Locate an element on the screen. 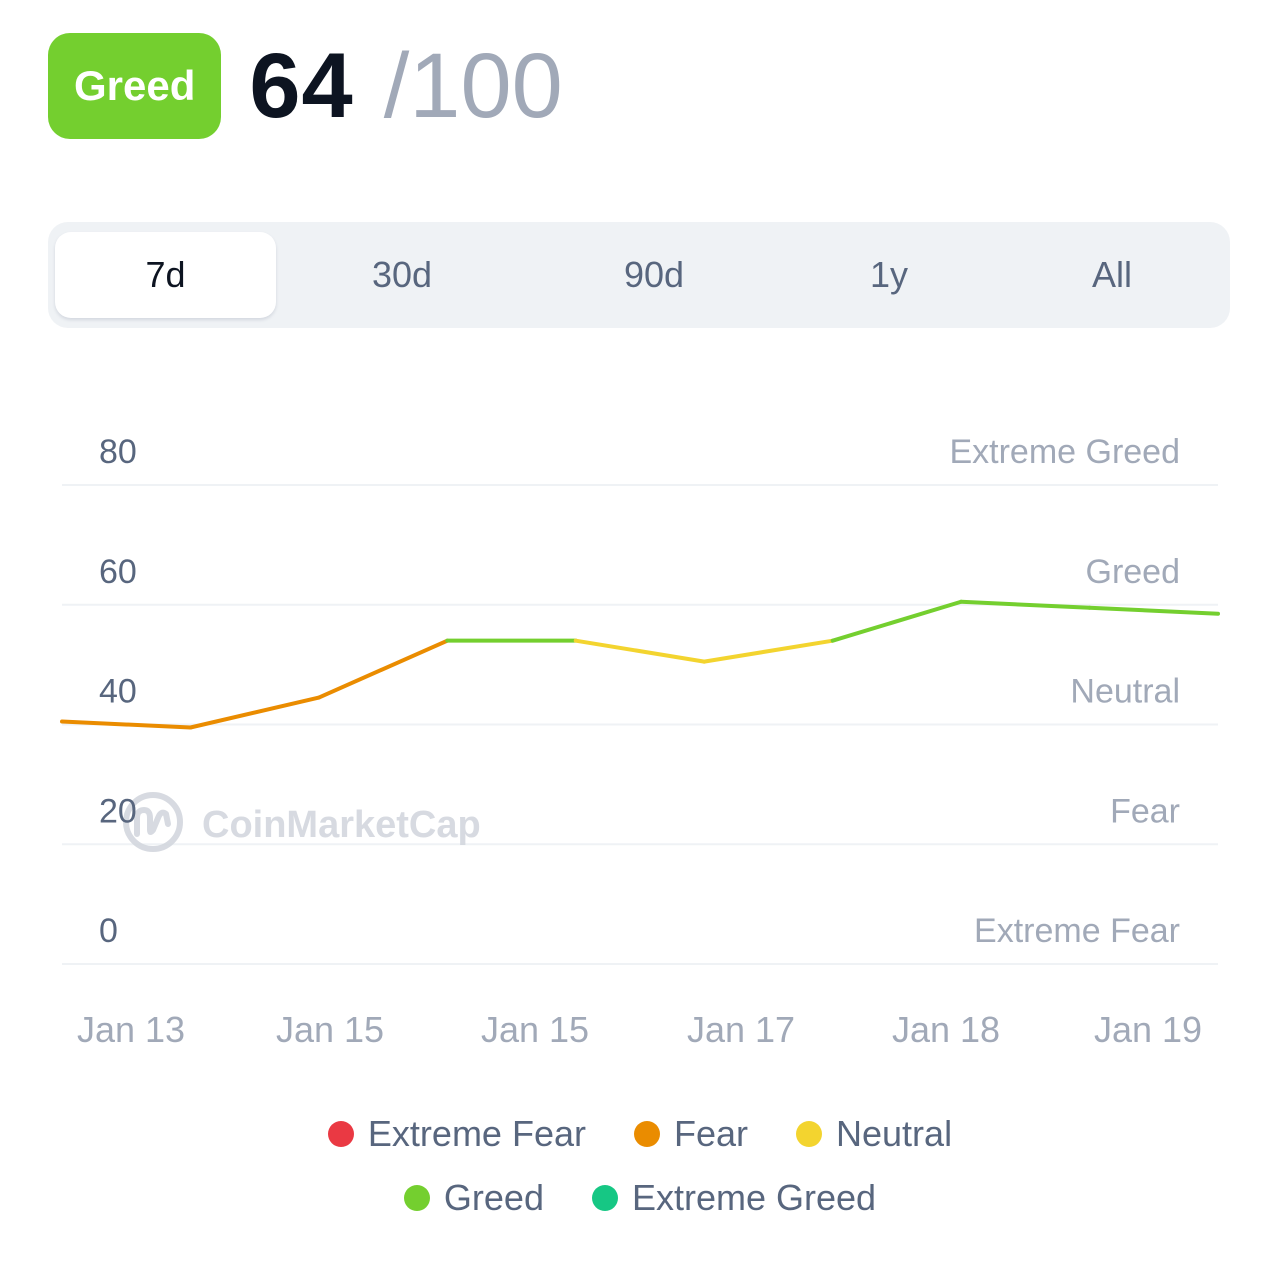 This screenshot has height=1274, width=1280. zone-label: Greed is located at coordinates (1133, 572).